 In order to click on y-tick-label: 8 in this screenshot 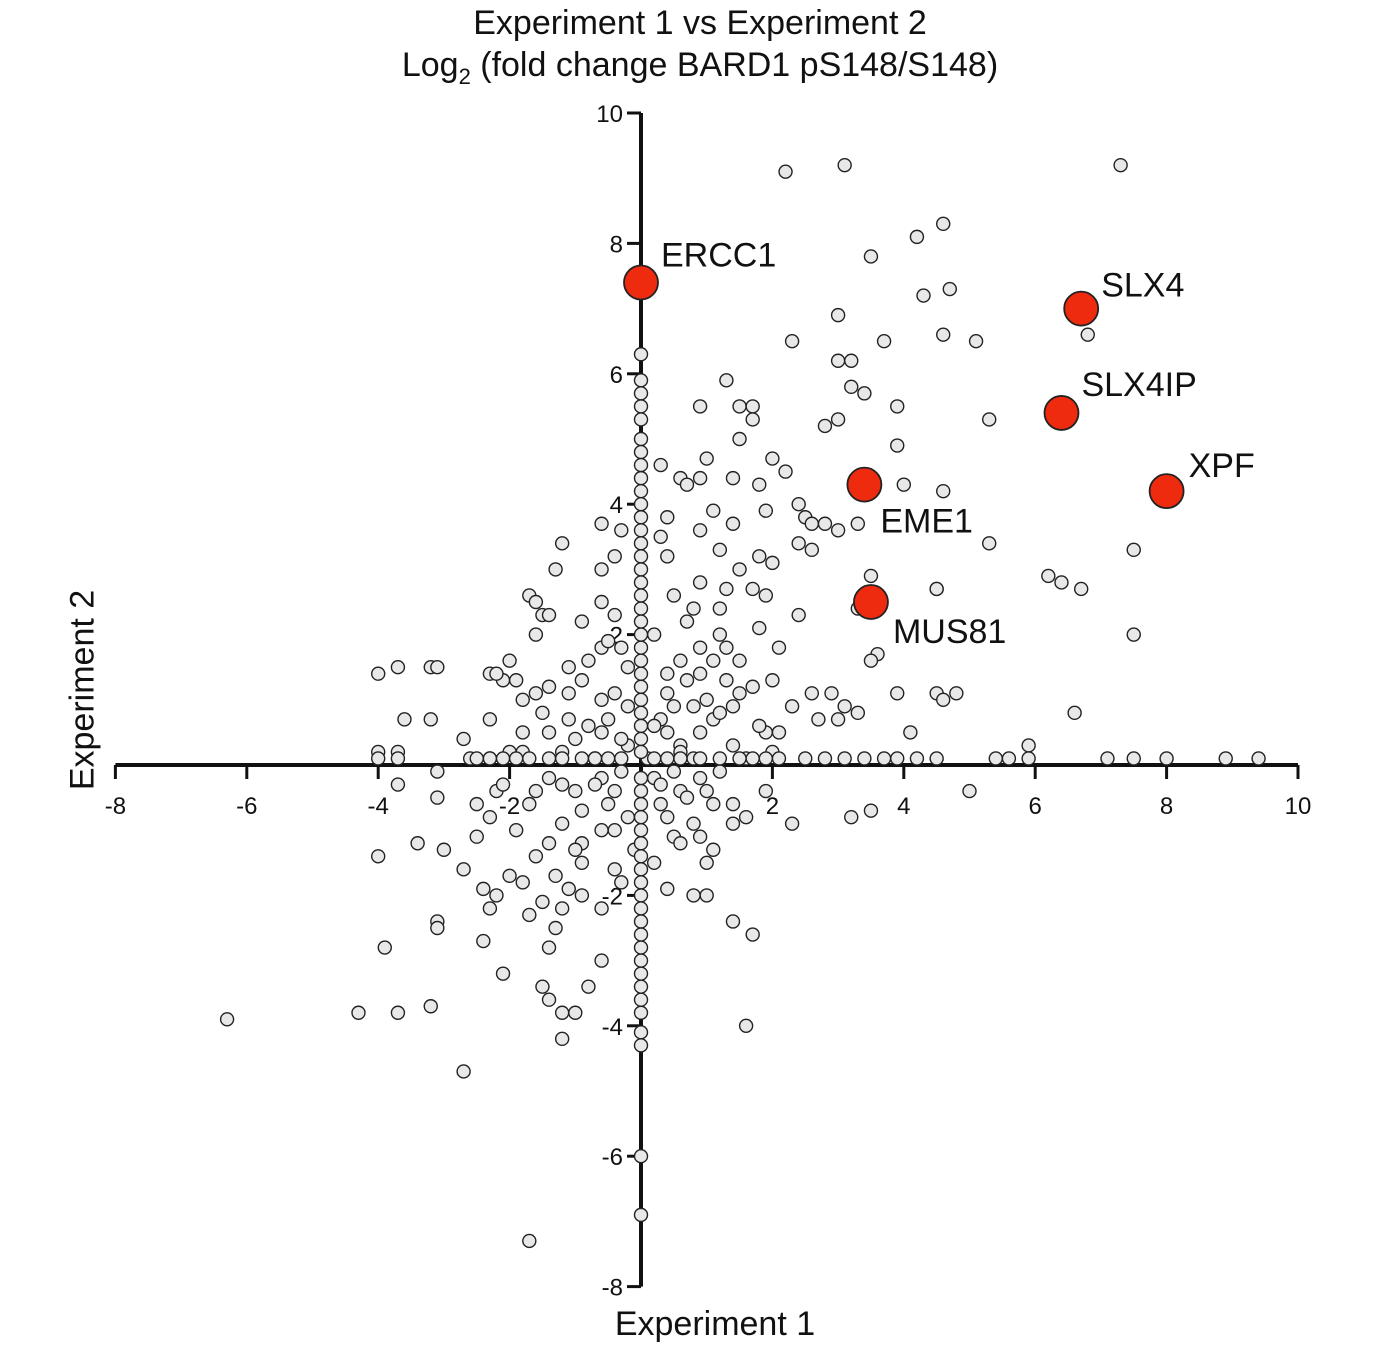, I will do `click(616, 244)`.